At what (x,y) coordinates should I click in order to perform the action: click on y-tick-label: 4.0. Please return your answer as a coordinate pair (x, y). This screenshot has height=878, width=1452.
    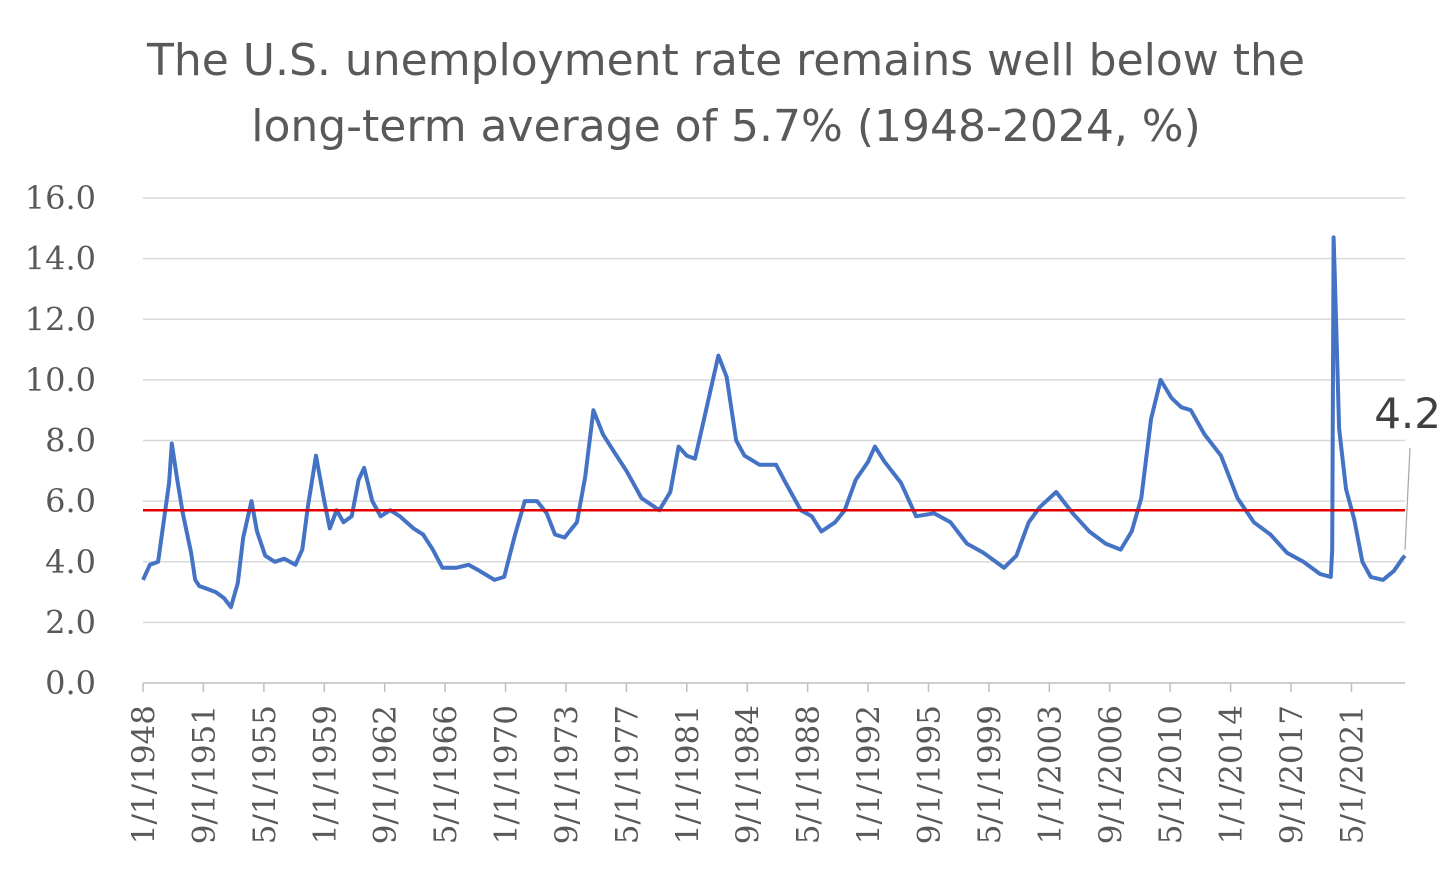
    Looking at the image, I should click on (70, 562).